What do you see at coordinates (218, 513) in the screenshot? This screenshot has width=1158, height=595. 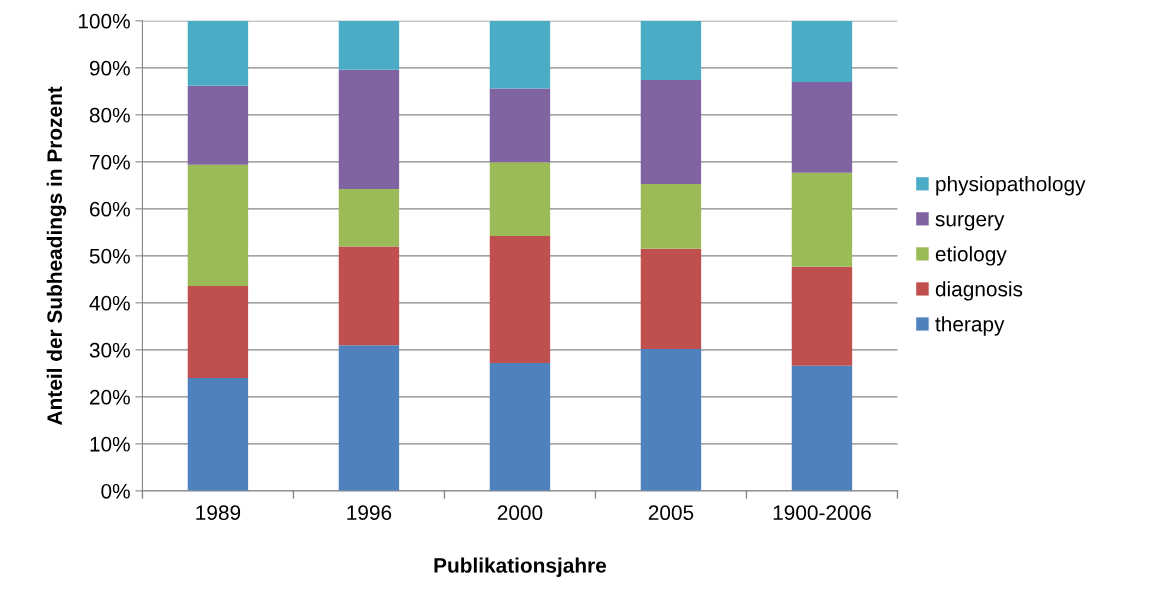 I see `x-tick-label: 1989` at bounding box center [218, 513].